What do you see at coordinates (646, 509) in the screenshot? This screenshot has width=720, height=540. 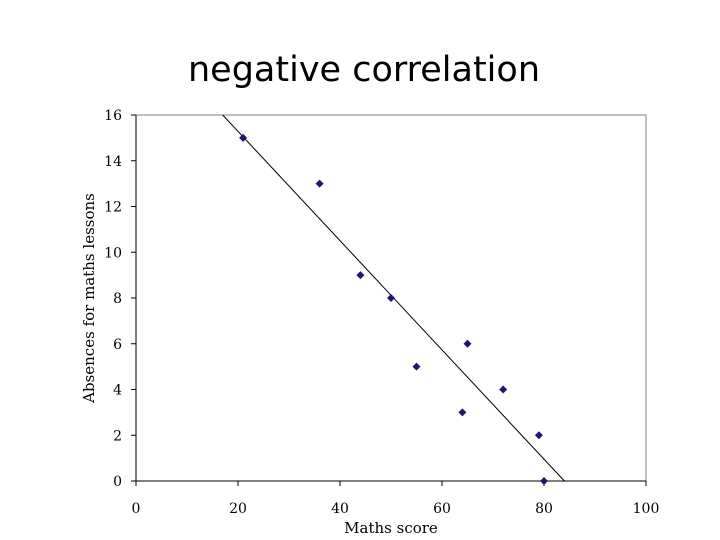 I see `x-tick-label: 100` at bounding box center [646, 509].